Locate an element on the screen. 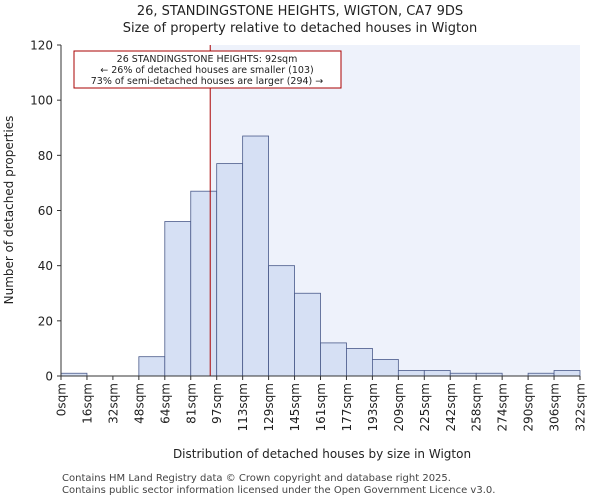 This screenshot has width=600, height=500. y-tick-label: 100 is located at coordinates (41, 101).